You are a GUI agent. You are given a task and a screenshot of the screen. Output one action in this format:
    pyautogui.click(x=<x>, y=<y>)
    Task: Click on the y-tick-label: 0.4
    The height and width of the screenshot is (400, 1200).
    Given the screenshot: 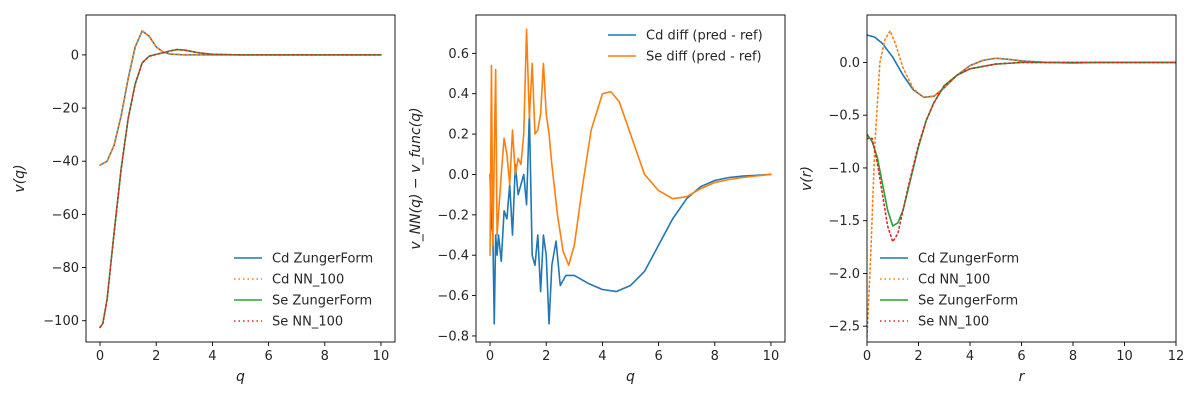 What is the action you would take?
    pyautogui.click(x=458, y=94)
    